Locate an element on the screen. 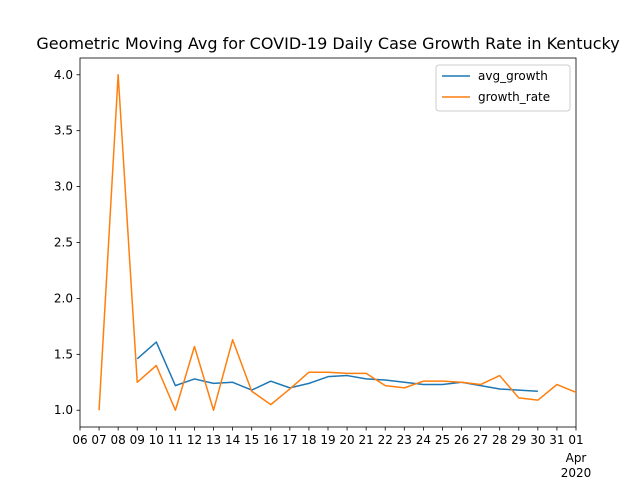  y-tick-label: 1.0 is located at coordinates (63, 410).